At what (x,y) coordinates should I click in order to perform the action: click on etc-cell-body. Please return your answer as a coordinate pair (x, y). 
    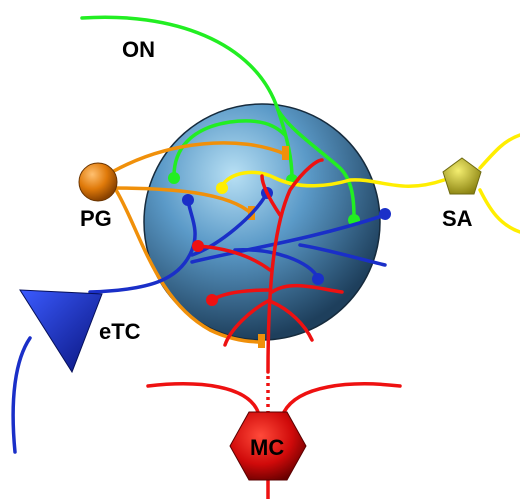
    Looking at the image, I should click on (61, 331).